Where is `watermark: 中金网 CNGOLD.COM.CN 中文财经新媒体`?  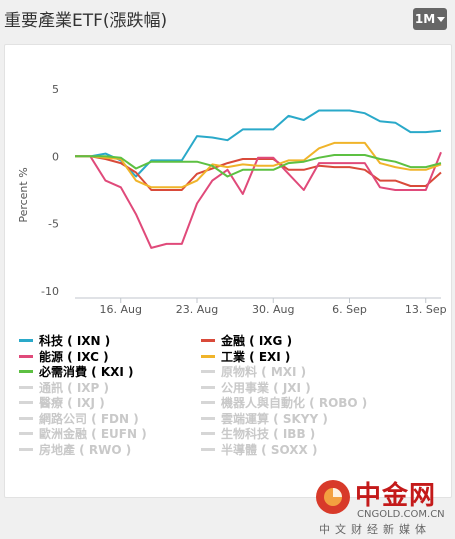 watermark: 中金网 CNGOLD.COM.CN 中文财经新媒体 is located at coordinates (383, 507).